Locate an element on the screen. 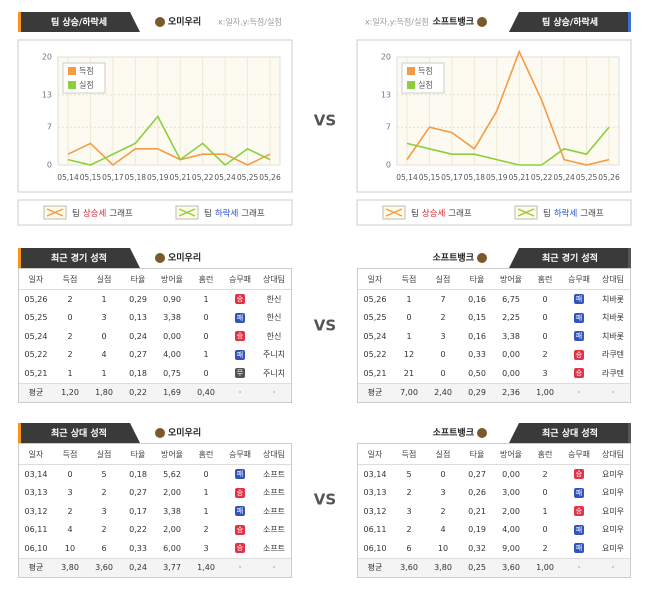 This screenshot has height=593, width=650. table-row: 05,22 2 4 0,27 4,00 1 패 주니치 is located at coordinates (155, 355).